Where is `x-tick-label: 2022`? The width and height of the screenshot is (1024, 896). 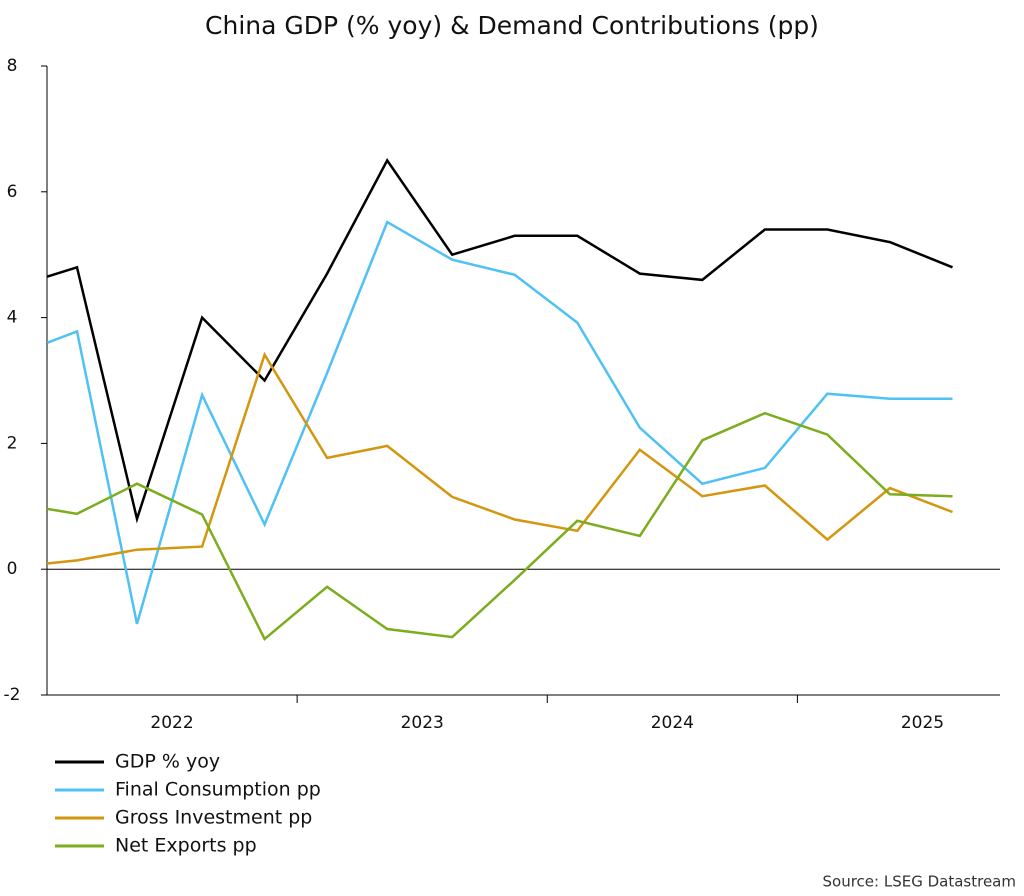
x-tick-label: 2022 is located at coordinates (171, 723).